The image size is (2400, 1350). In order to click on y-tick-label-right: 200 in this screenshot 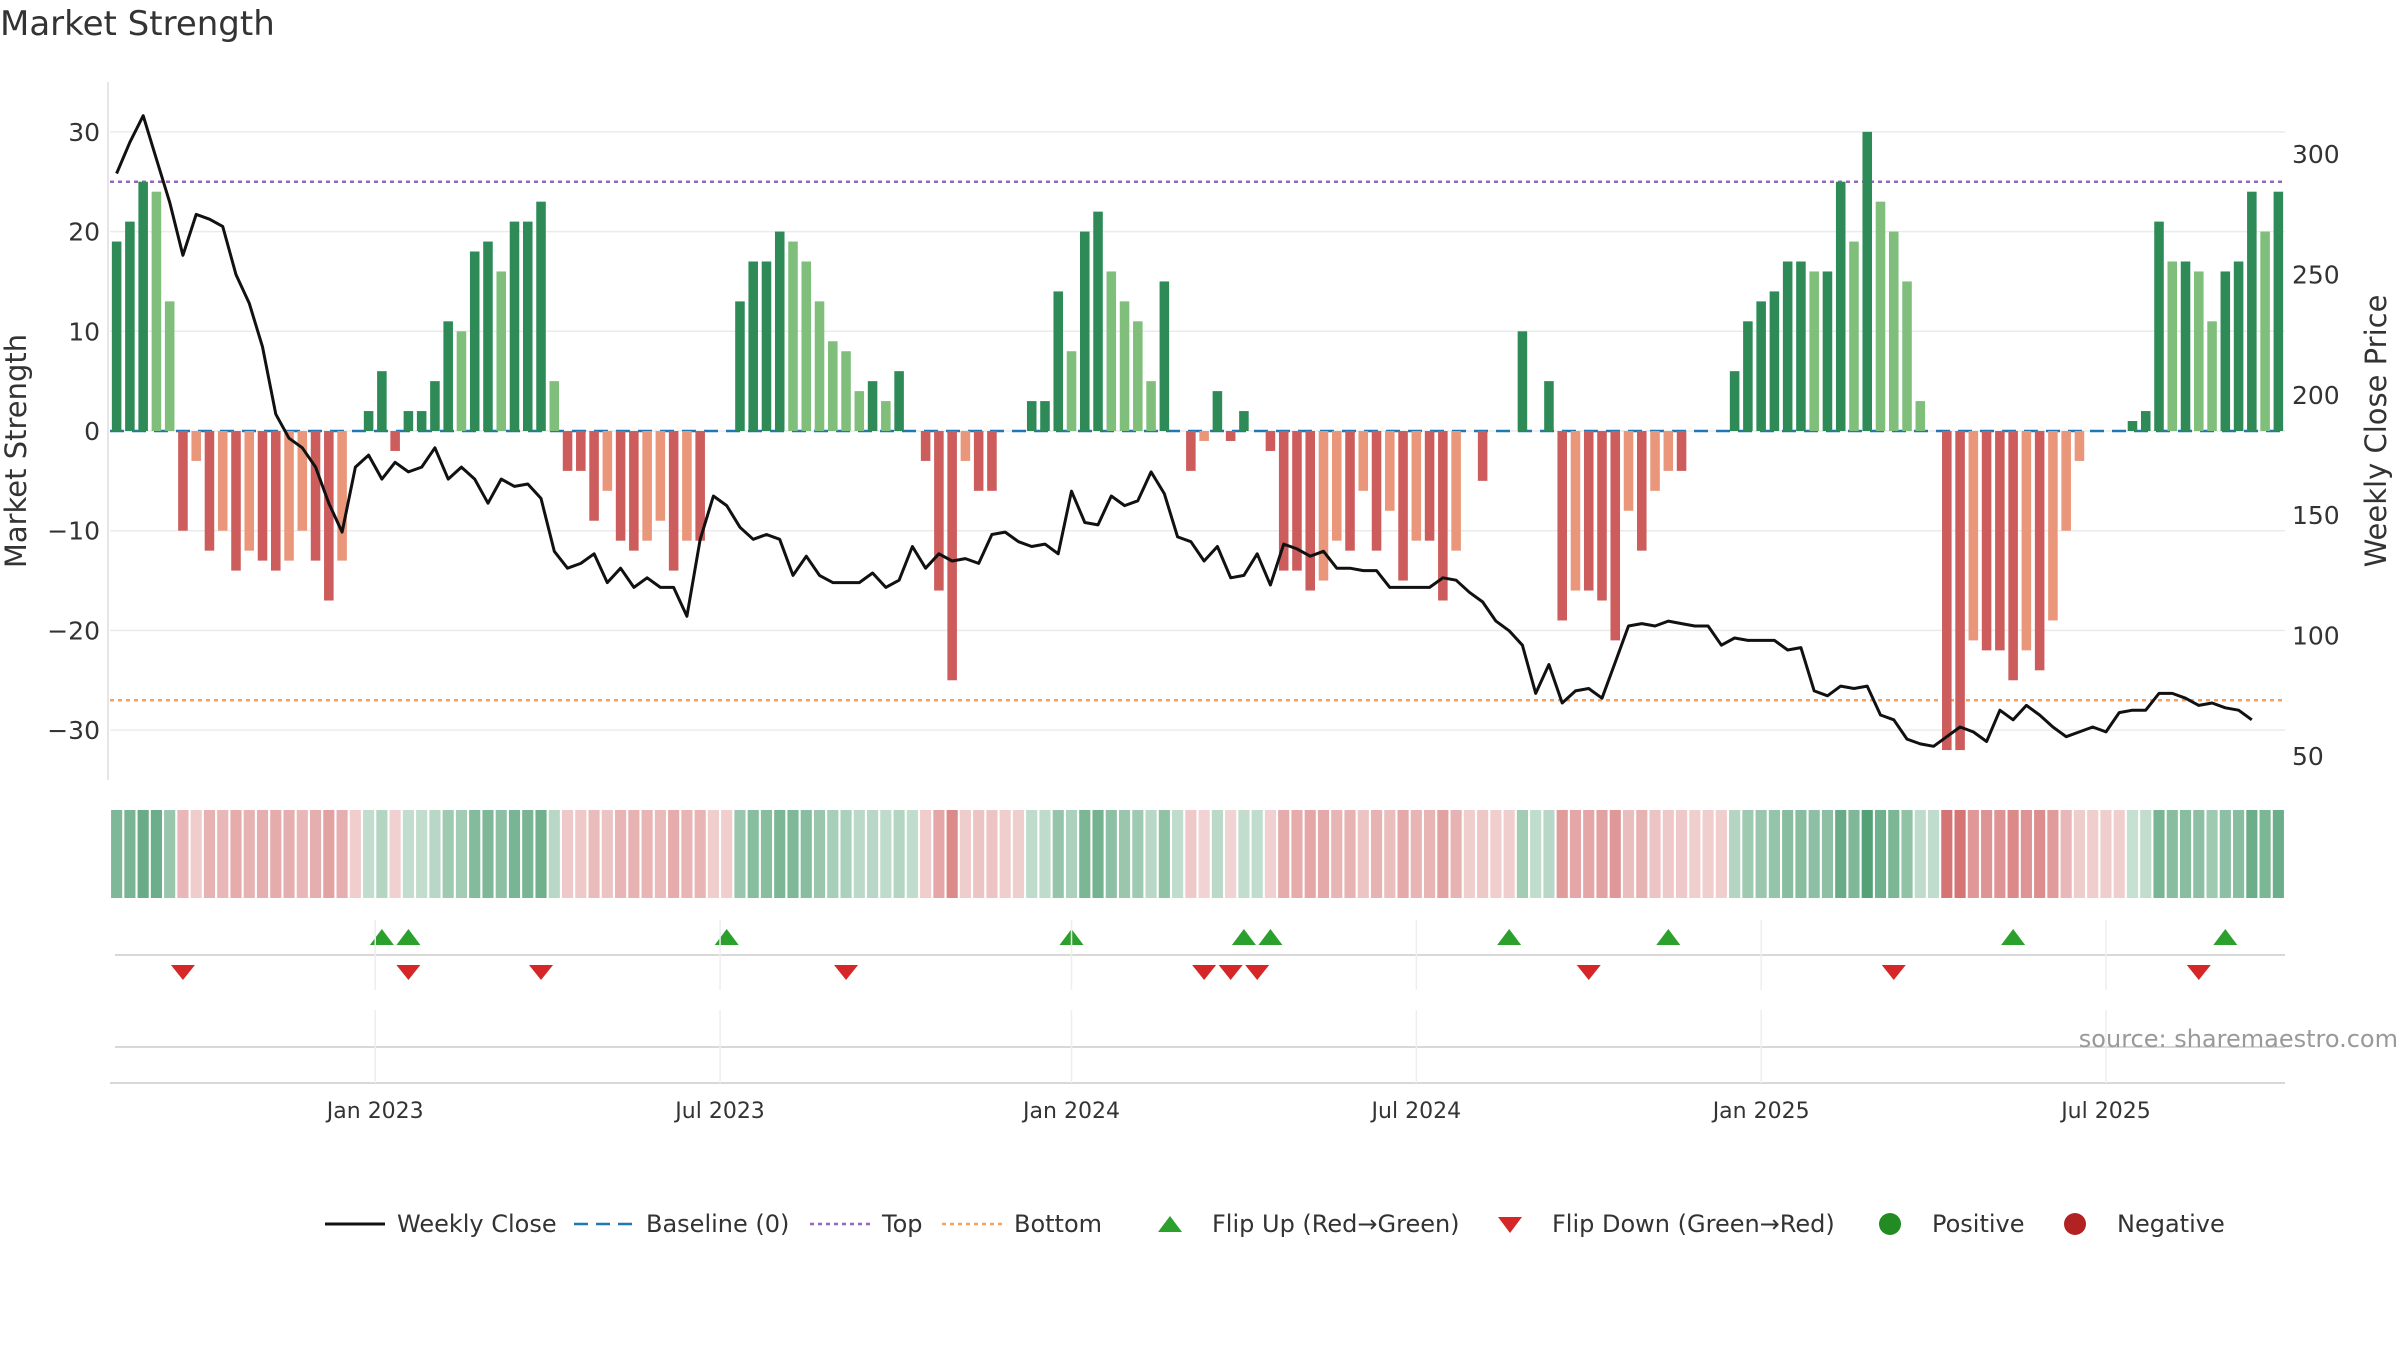, I will do `click(2316, 395)`.